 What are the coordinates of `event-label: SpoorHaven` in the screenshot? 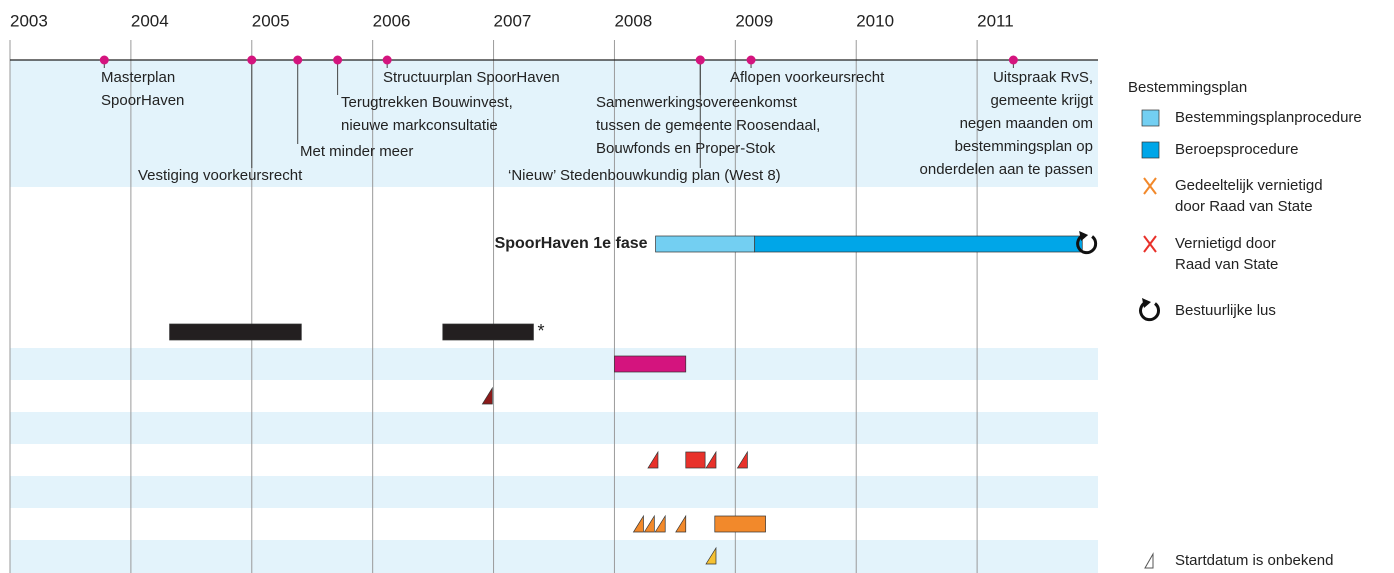 It's located at (142, 100).